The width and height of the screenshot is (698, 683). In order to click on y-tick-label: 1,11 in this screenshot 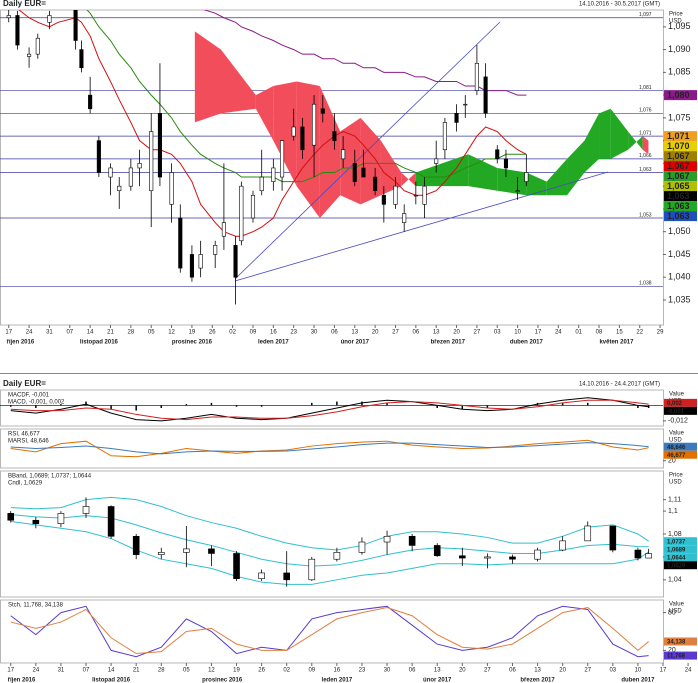, I will do `click(674, 499)`.